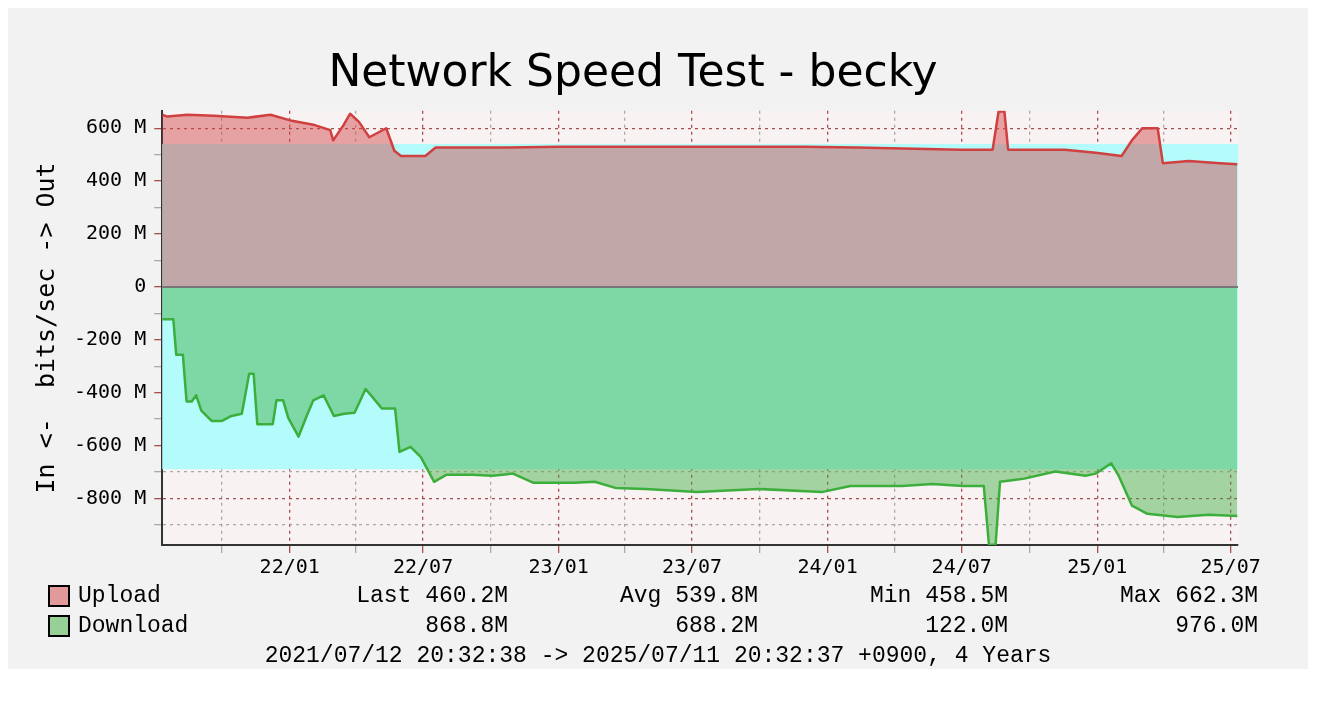 The height and width of the screenshot is (711, 1317). Describe the element at coordinates (431, 596) in the screenshot. I see `text: Last 460.2M` at that location.